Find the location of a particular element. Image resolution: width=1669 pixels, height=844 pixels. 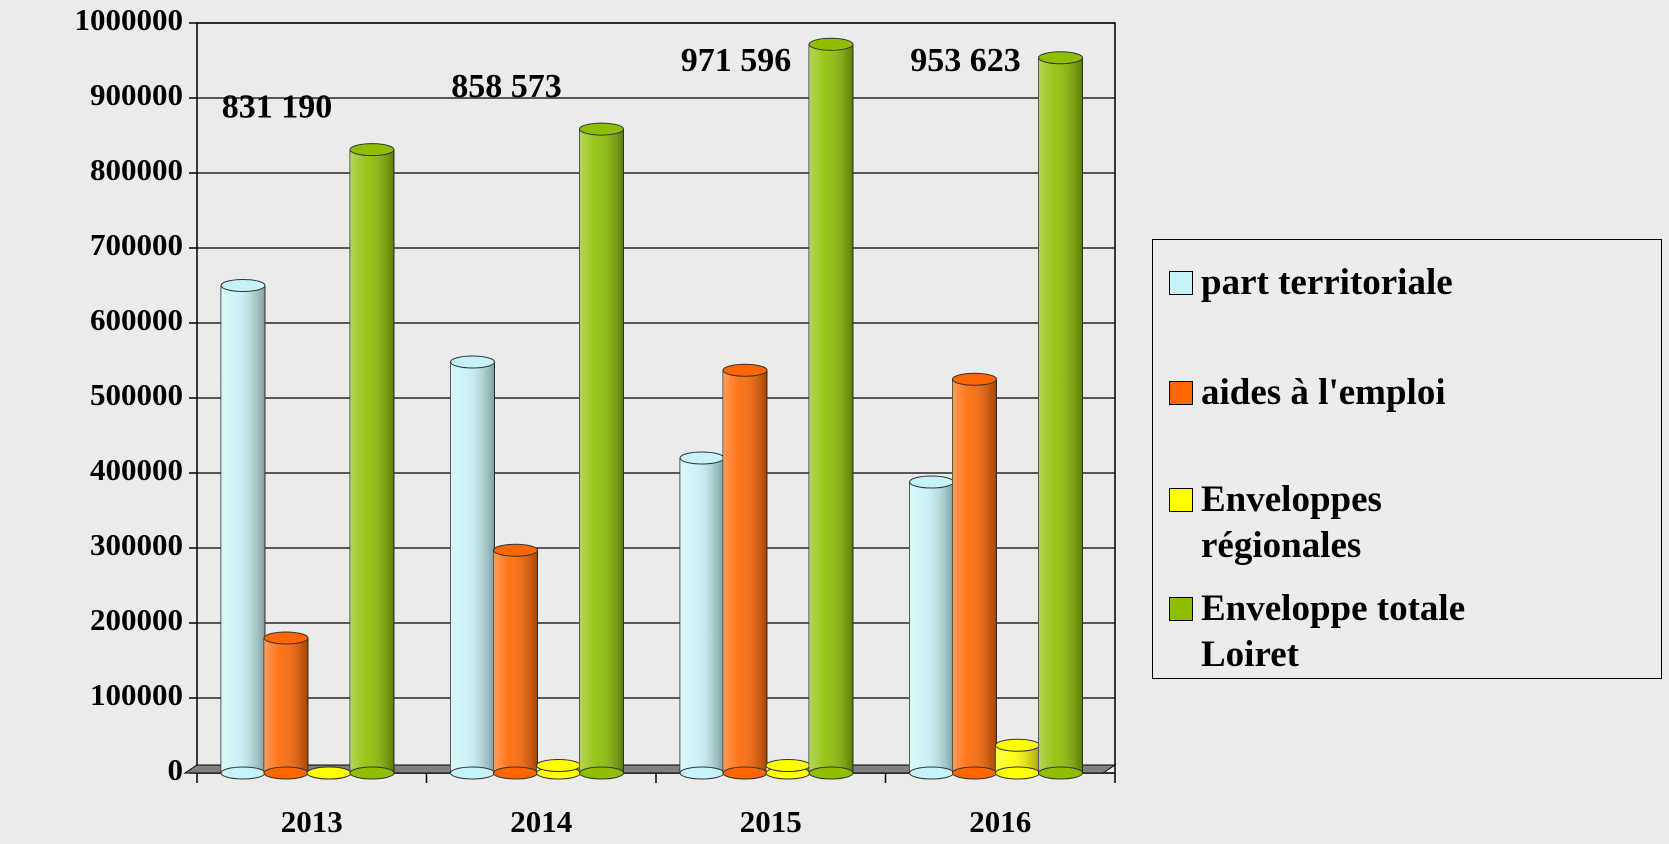

y-tick-label: 600000 is located at coordinates (136, 319).